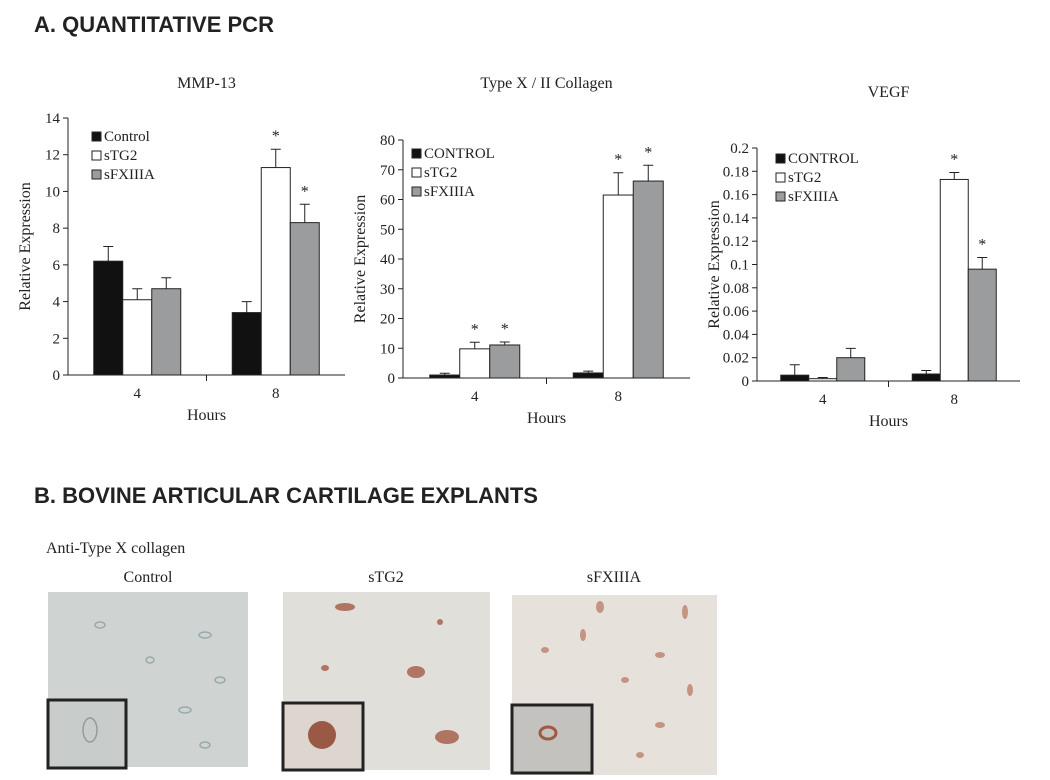 This screenshot has height=780, width=1050. Describe the element at coordinates (386, 577) in the screenshot. I see `image-label: sTG2` at that location.